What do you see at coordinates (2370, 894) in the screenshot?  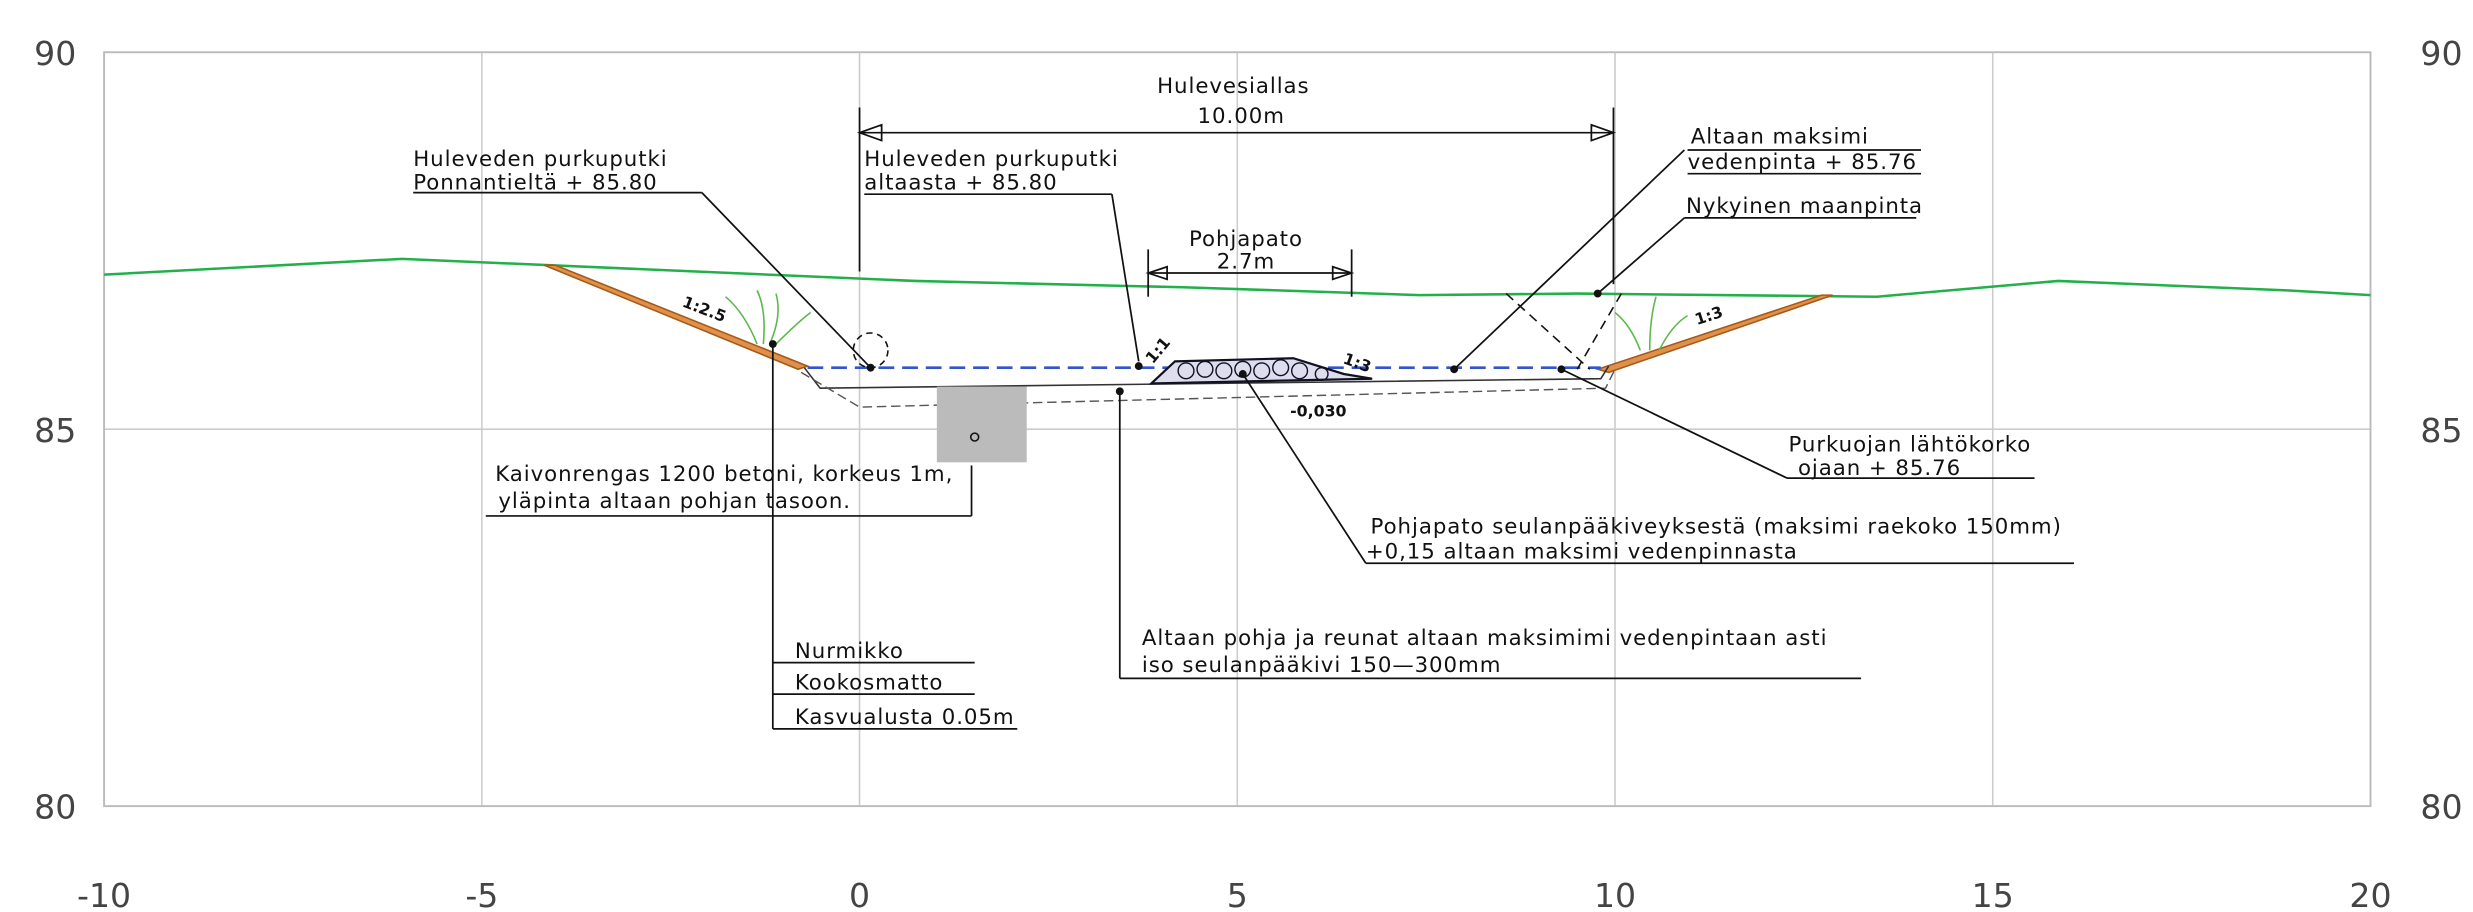 I see `x-tick-label: 20` at bounding box center [2370, 894].